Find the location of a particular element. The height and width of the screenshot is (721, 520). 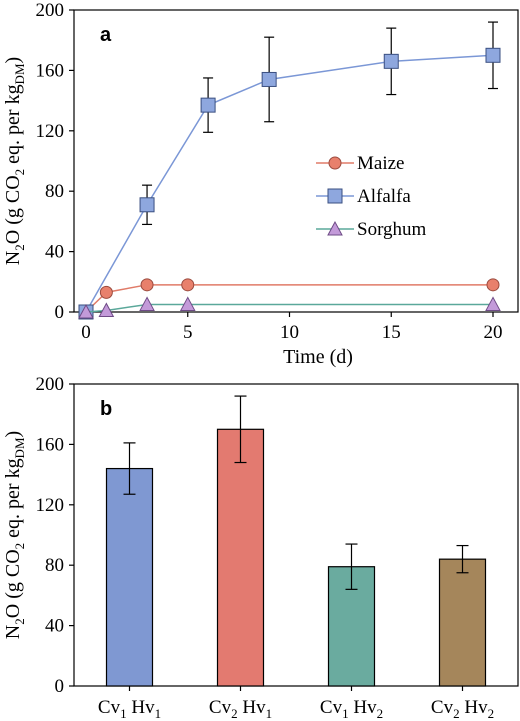

legend-label: Sorghum is located at coordinates (392, 229).